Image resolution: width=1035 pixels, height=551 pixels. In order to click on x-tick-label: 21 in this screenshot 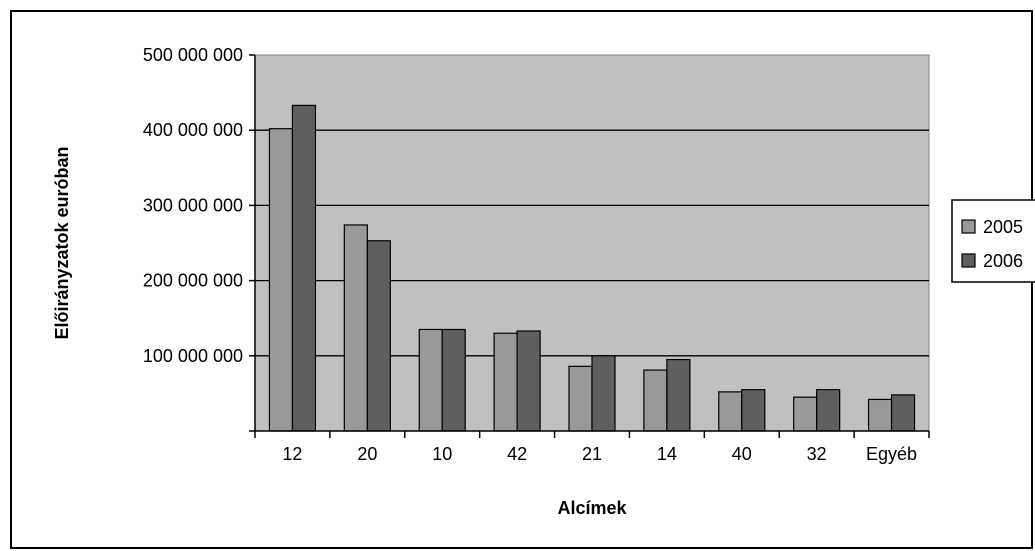, I will do `click(592, 454)`.